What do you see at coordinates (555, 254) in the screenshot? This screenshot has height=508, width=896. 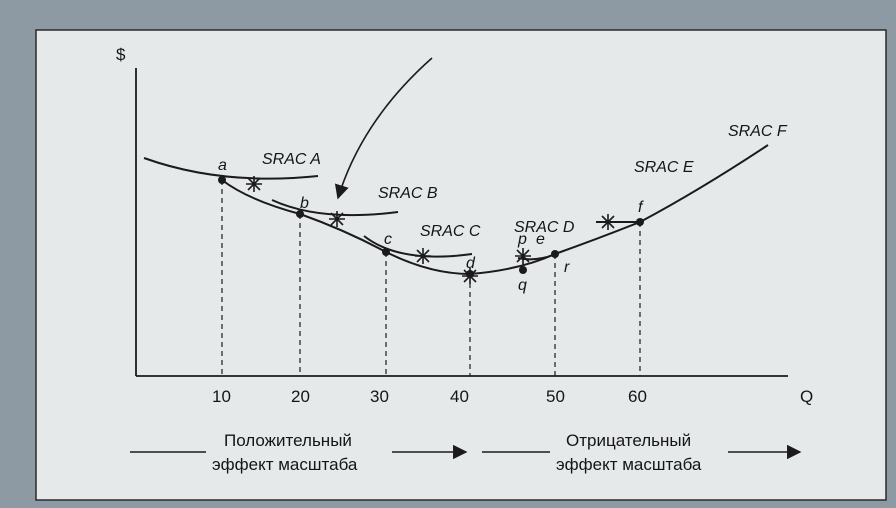 I see `dot-e` at bounding box center [555, 254].